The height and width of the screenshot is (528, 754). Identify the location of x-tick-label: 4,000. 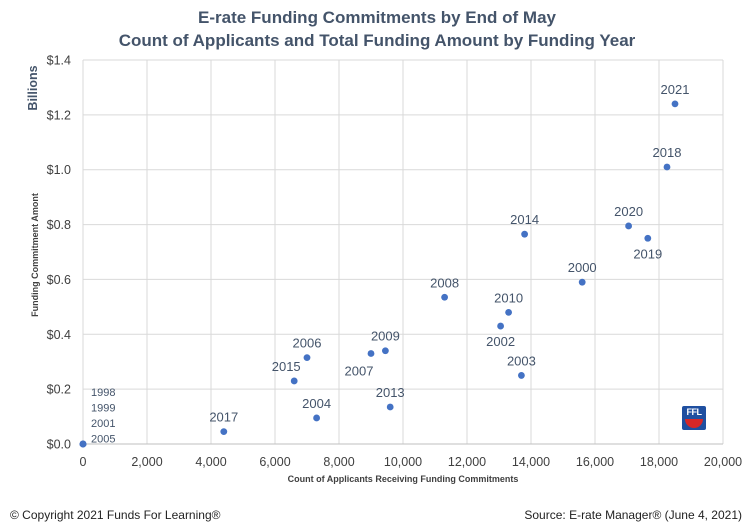
(210, 462).